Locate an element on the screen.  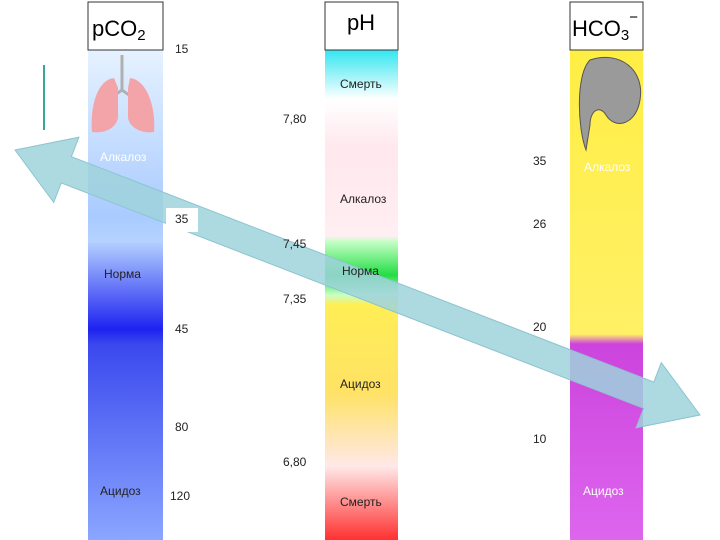
label: 120 is located at coordinates (180, 496).